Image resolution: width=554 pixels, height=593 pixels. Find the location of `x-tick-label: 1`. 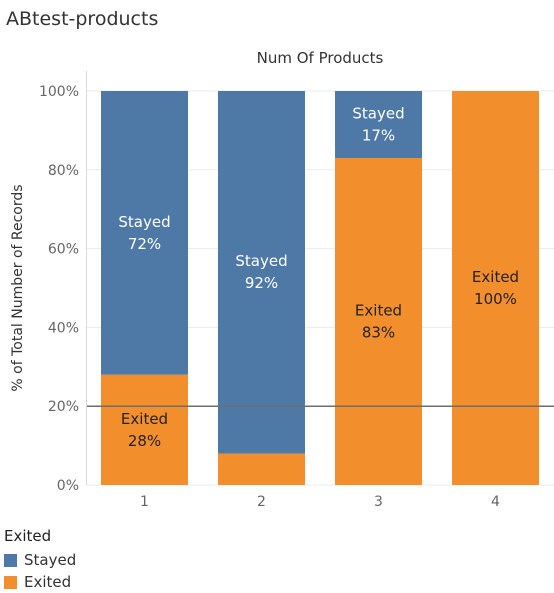

x-tick-label: 1 is located at coordinates (144, 502).